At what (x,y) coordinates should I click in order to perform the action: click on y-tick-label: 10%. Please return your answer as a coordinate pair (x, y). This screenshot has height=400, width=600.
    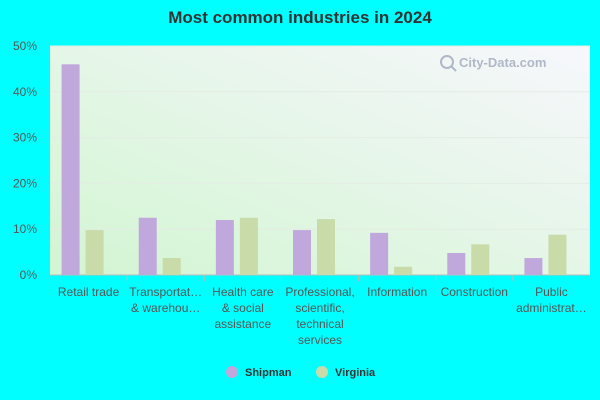
    Looking at the image, I should click on (25, 229).